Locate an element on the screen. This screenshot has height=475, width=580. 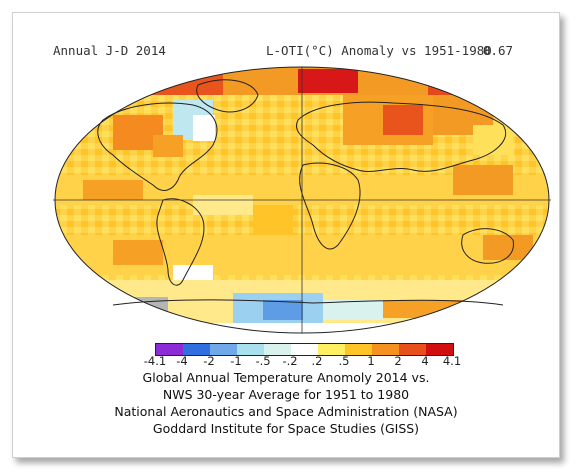
color-scale-bar is located at coordinates (304, 349).